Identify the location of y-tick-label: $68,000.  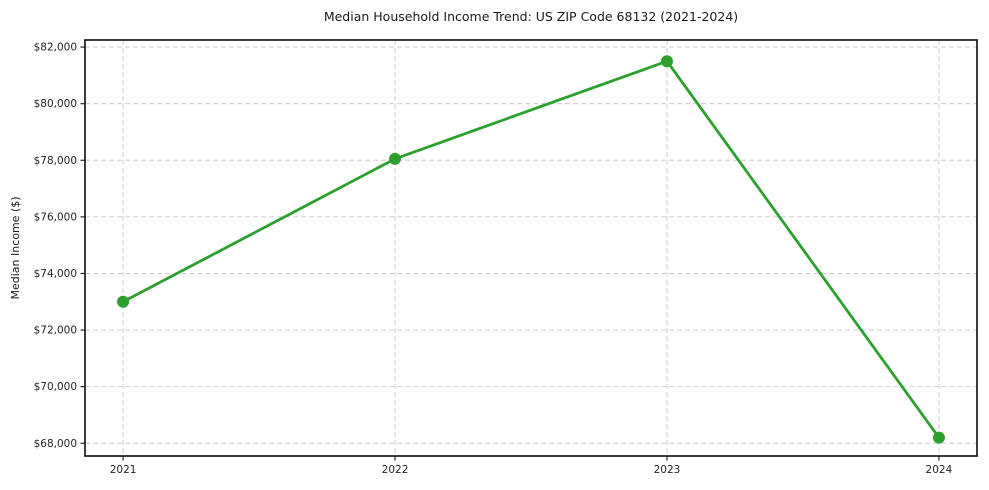
(55, 444).